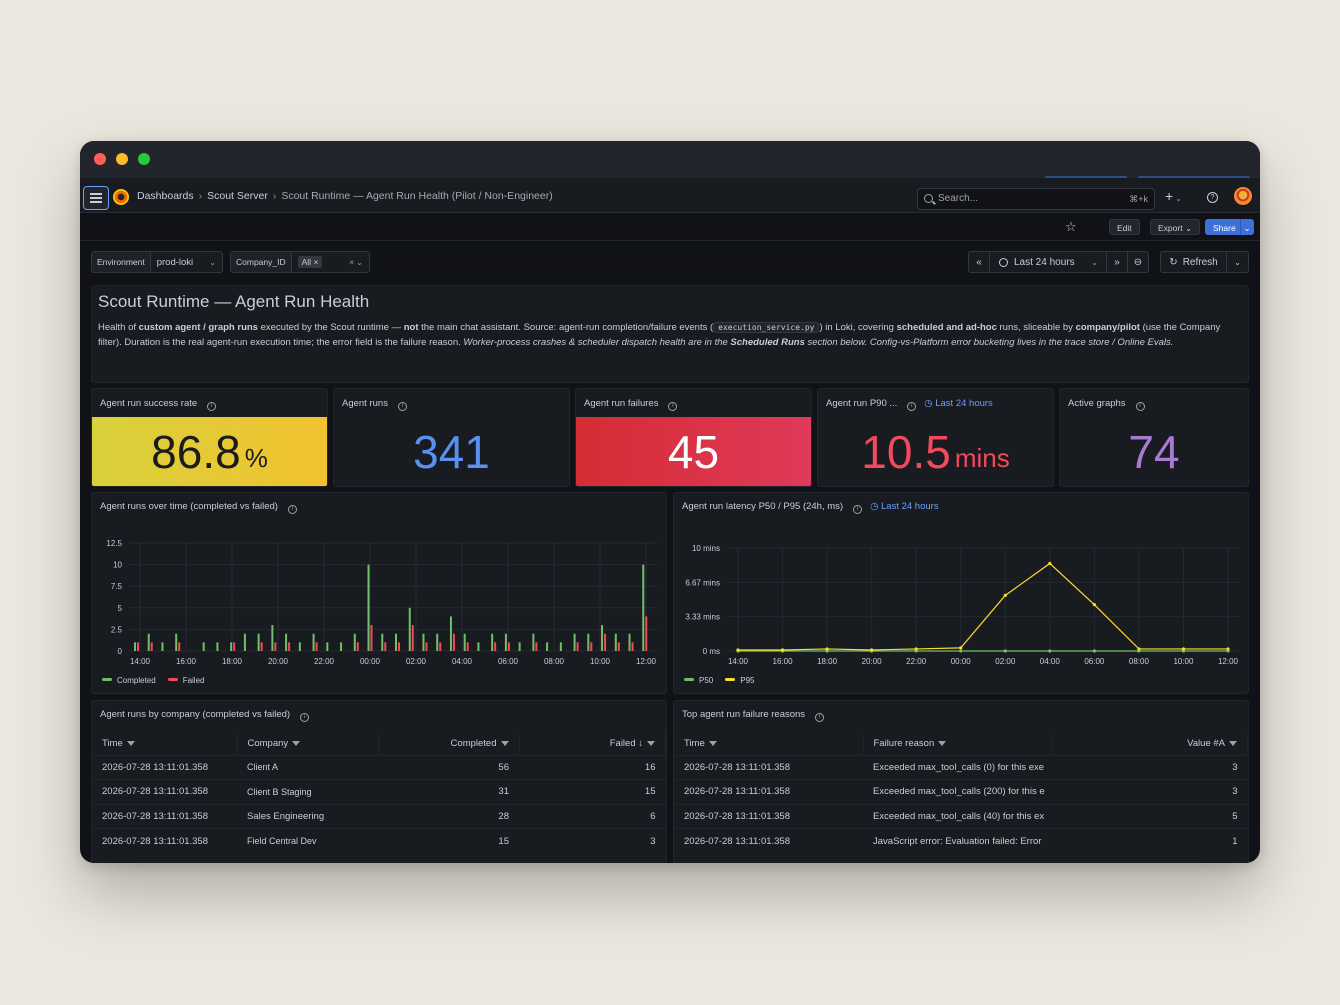 This screenshot has height=1005, width=1340. I want to click on close-window-button, so click(100, 159).